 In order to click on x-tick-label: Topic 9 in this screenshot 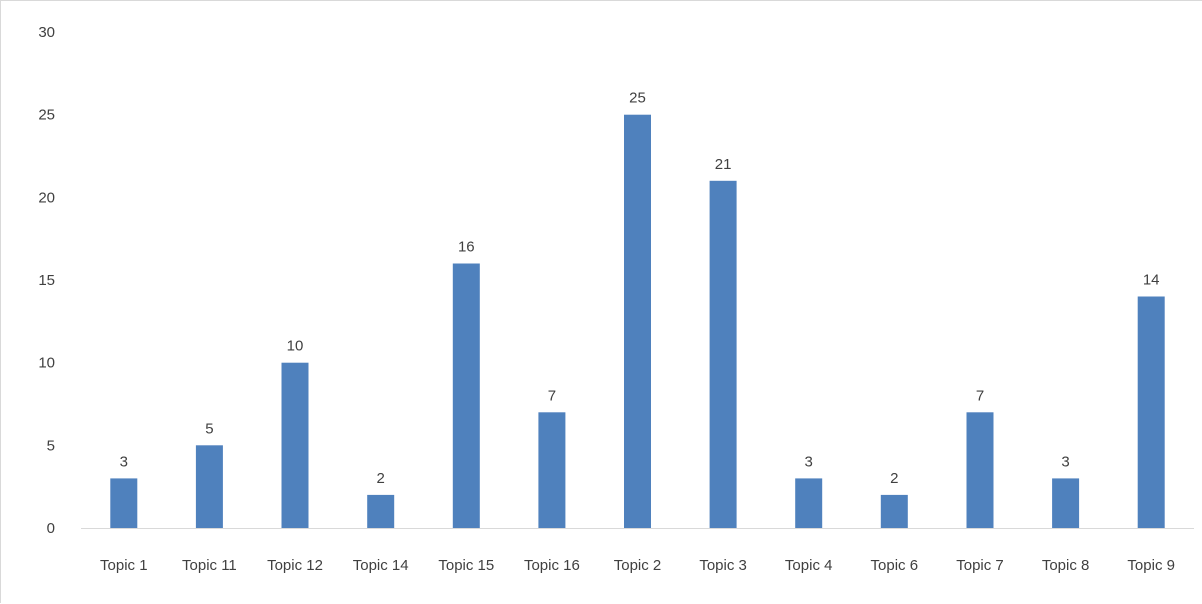, I will do `click(1151, 565)`.